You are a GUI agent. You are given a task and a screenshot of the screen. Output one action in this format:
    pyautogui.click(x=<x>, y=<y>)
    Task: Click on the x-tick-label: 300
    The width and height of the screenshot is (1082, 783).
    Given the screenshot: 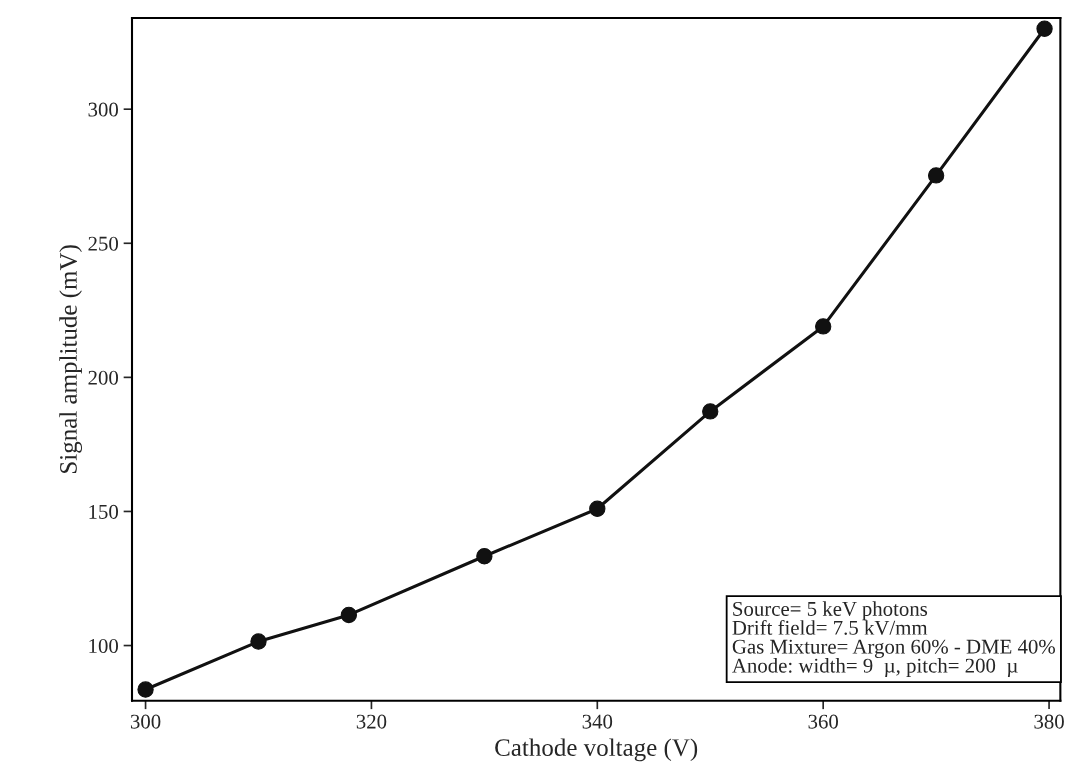 What is the action you would take?
    pyautogui.click(x=145, y=721)
    